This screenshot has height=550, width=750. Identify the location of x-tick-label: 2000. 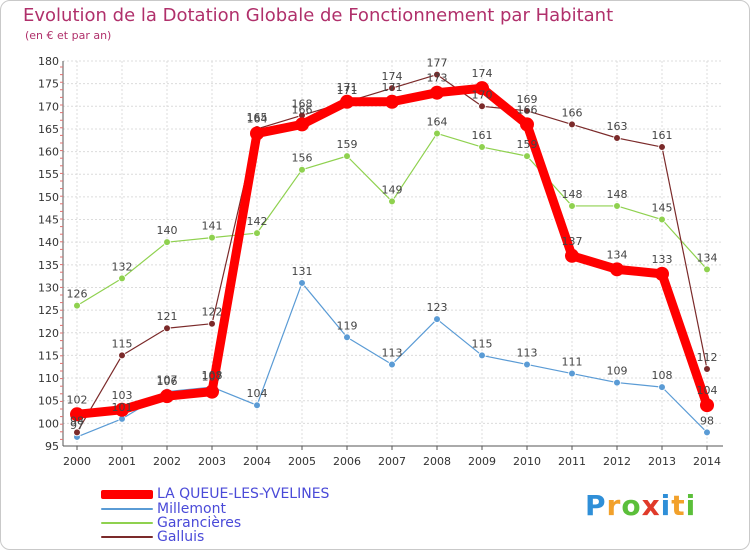
(77, 461).